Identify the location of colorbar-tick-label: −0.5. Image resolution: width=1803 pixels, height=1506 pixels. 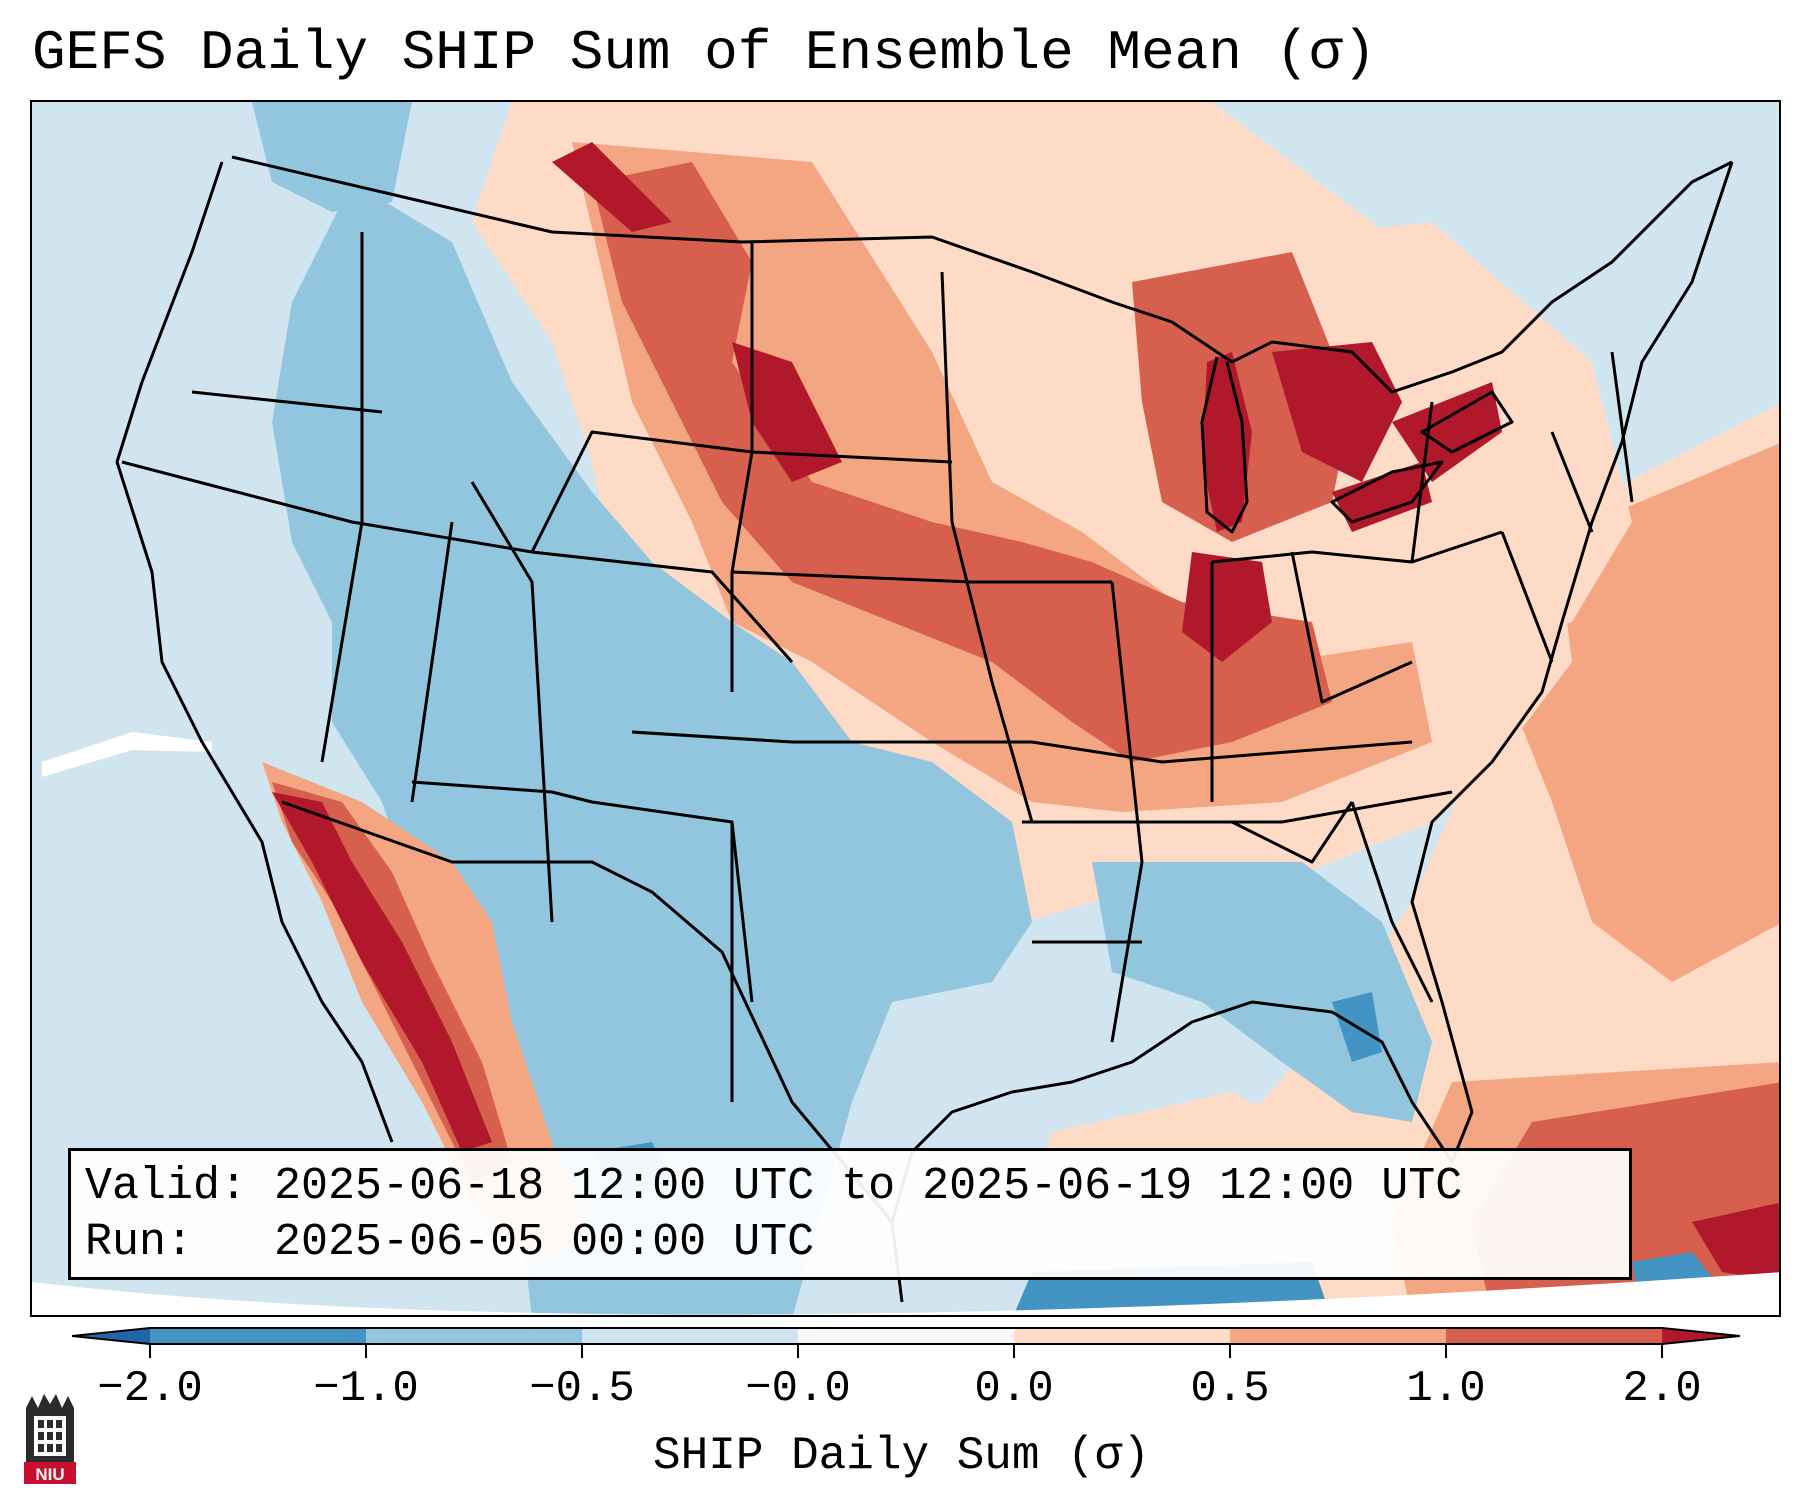
(582, 1389).